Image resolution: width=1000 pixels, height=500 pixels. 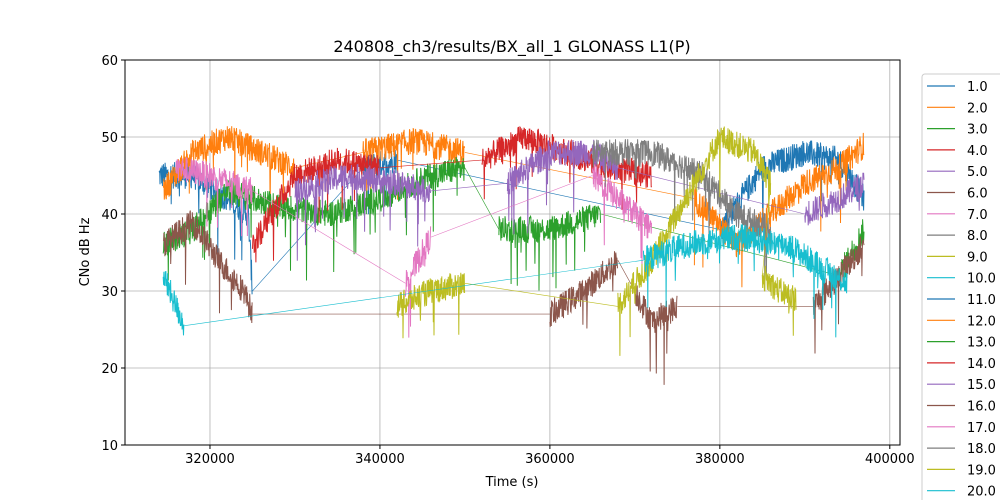 I want to click on x-axis-label: Time (s), so click(x=512, y=482).